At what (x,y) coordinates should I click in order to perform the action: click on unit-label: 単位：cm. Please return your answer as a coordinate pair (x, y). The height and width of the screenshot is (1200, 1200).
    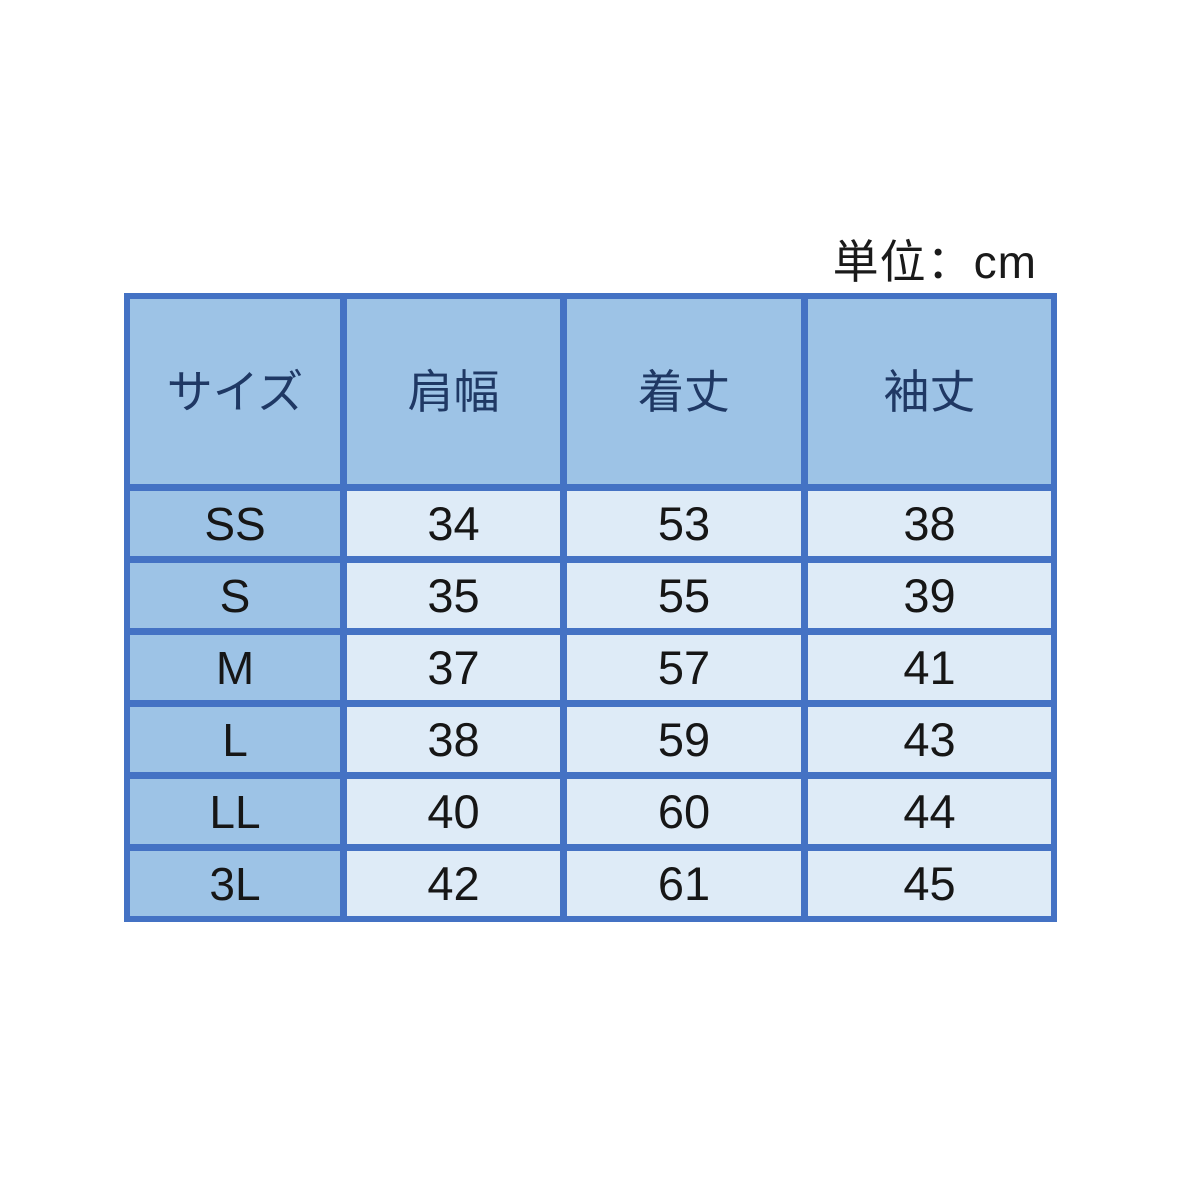
    Looking at the image, I should click on (934, 262).